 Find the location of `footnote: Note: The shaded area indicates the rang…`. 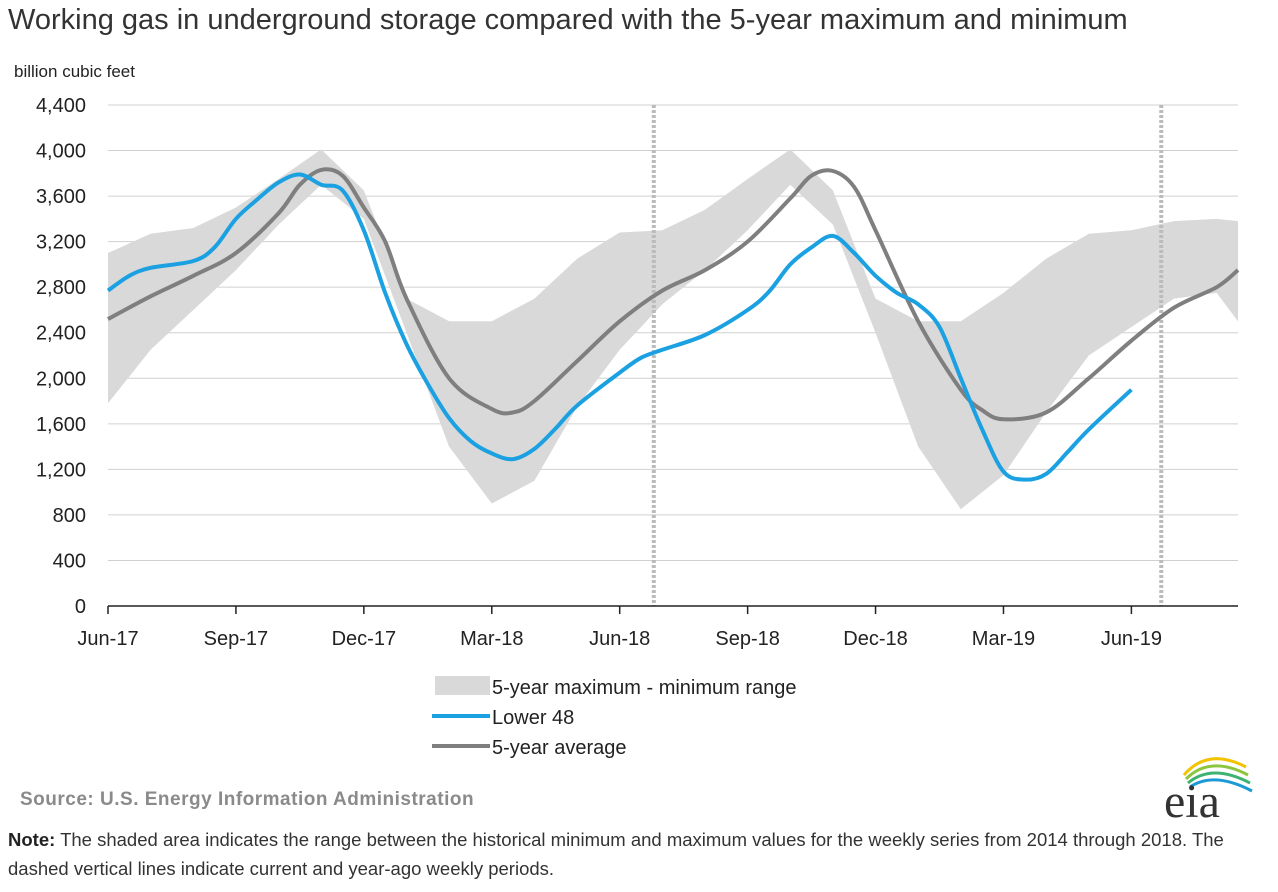

footnote: Note: The shaded area indicates the rang… is located at coordinates (640, 854).